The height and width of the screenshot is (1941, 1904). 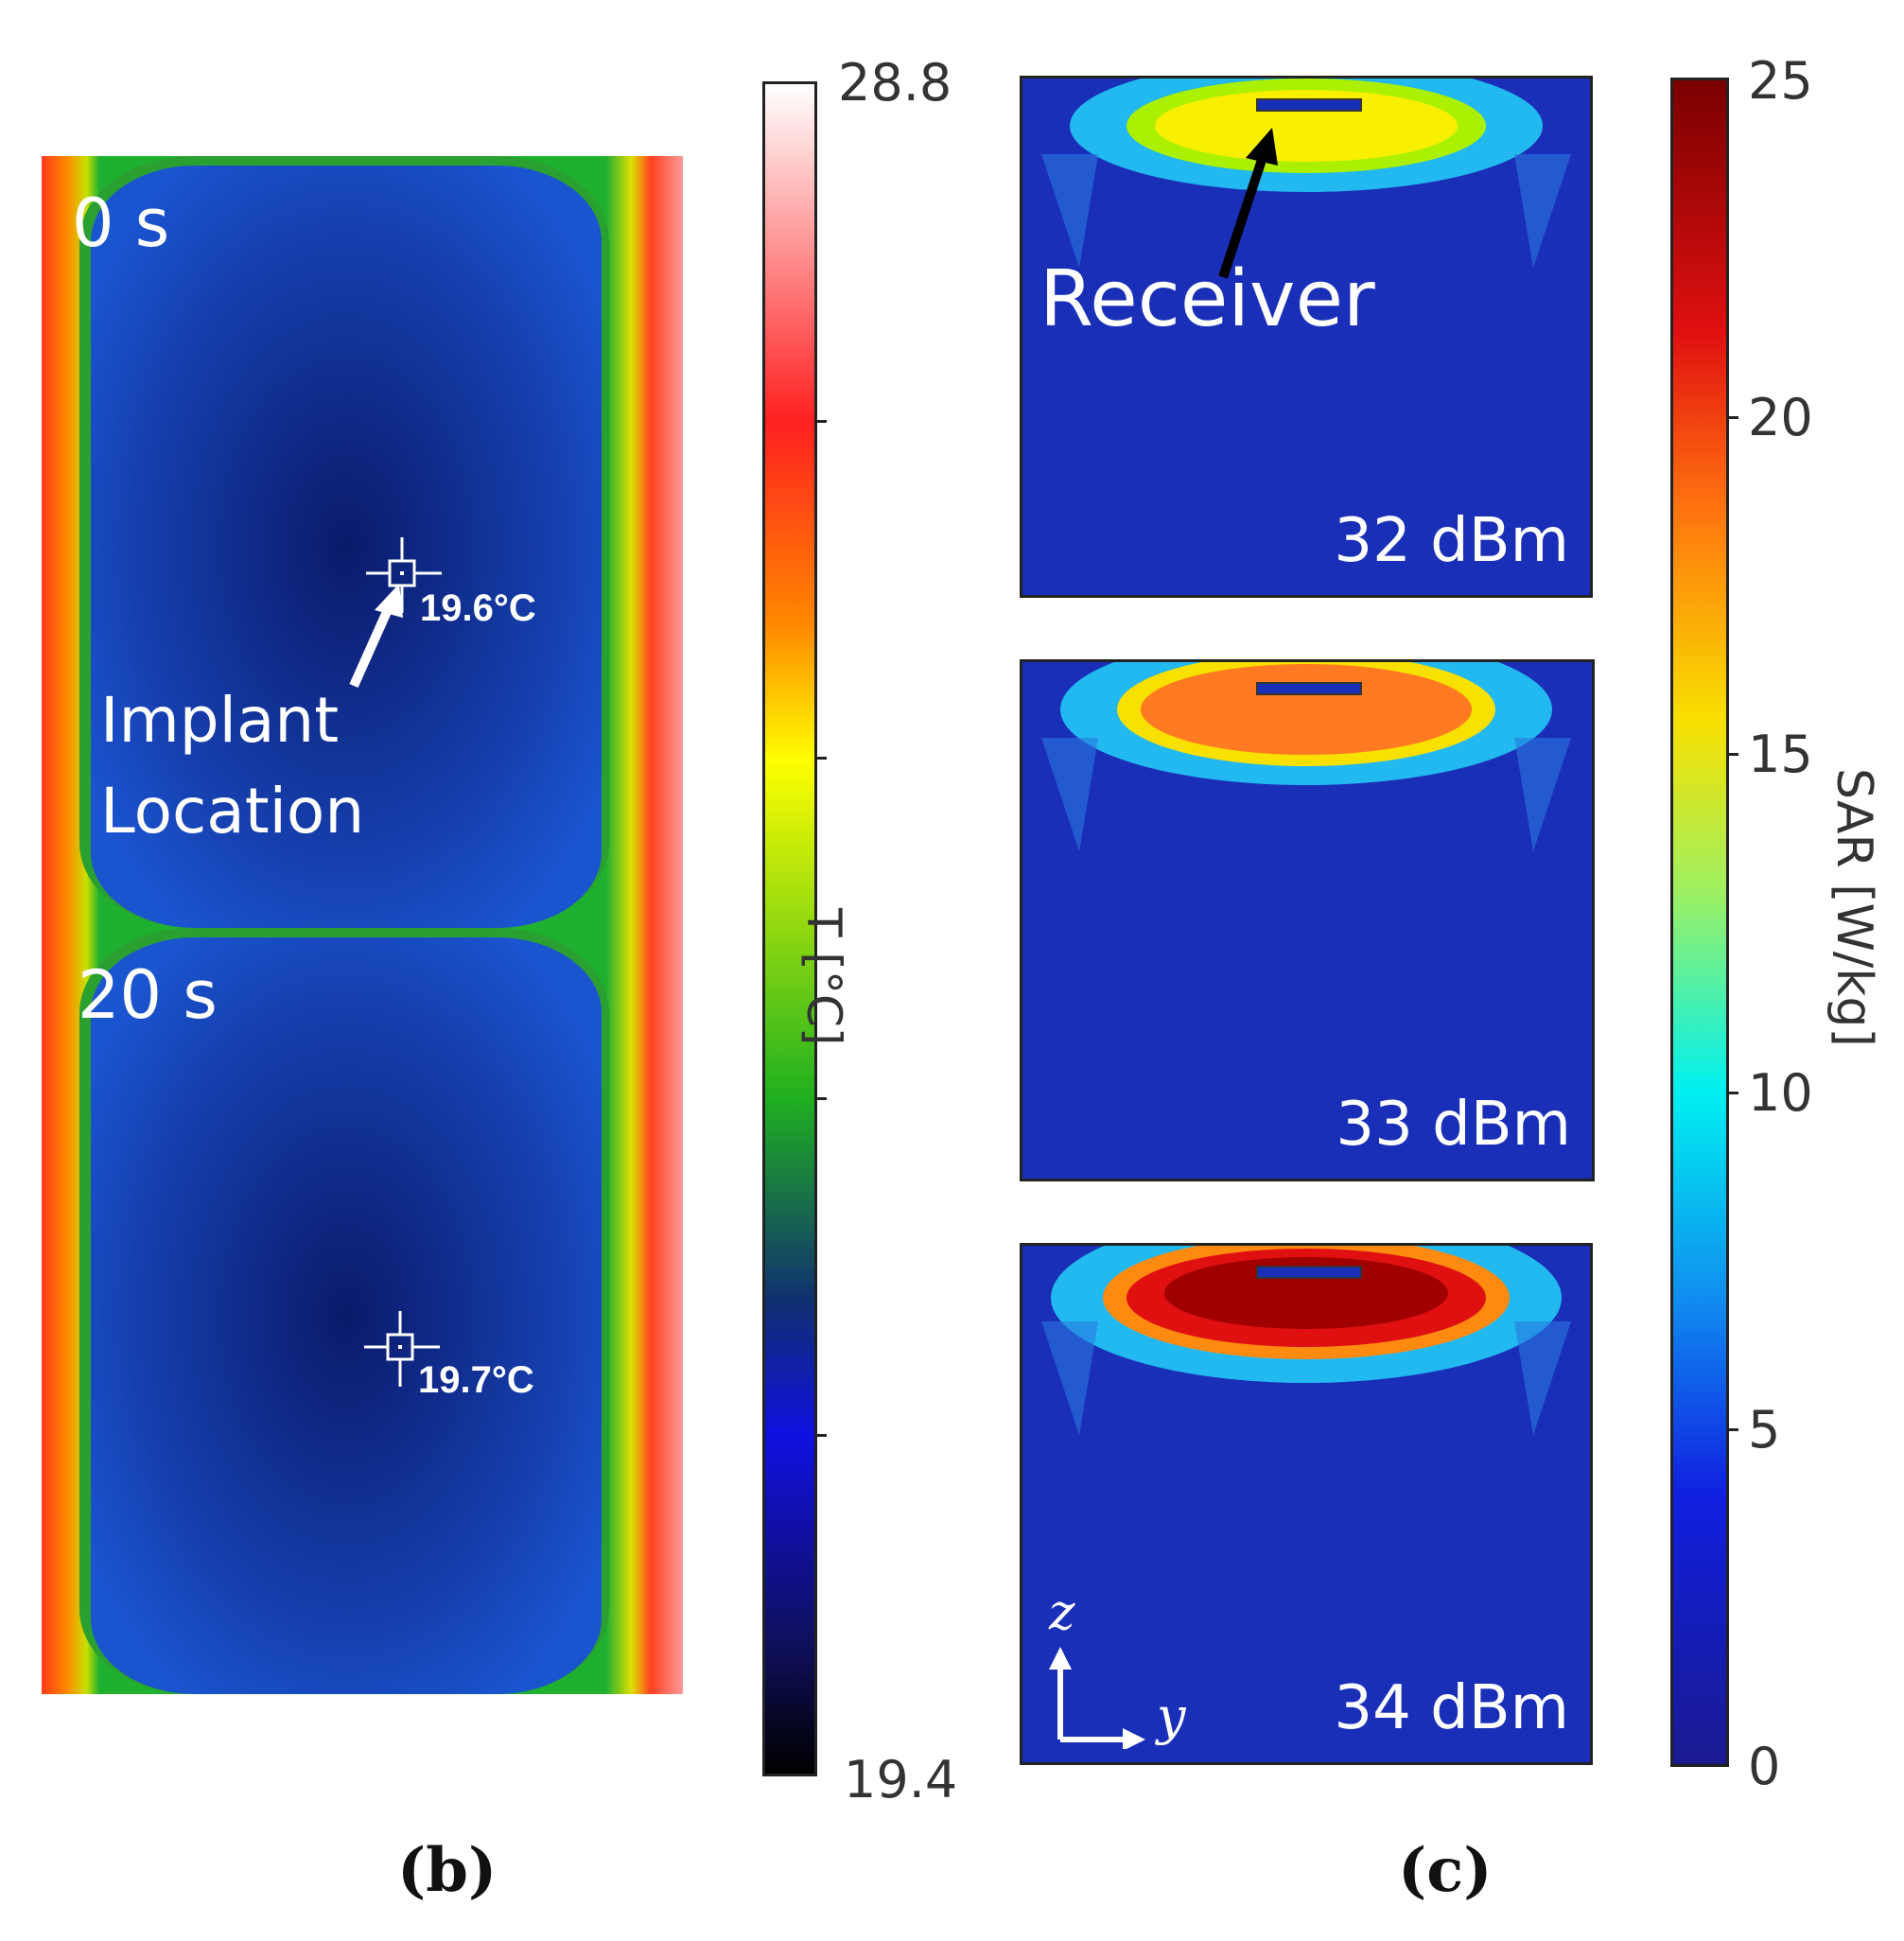 I want to click on sar-colorbar-label: SAR [W/kg], so click(x=1854, y=907).